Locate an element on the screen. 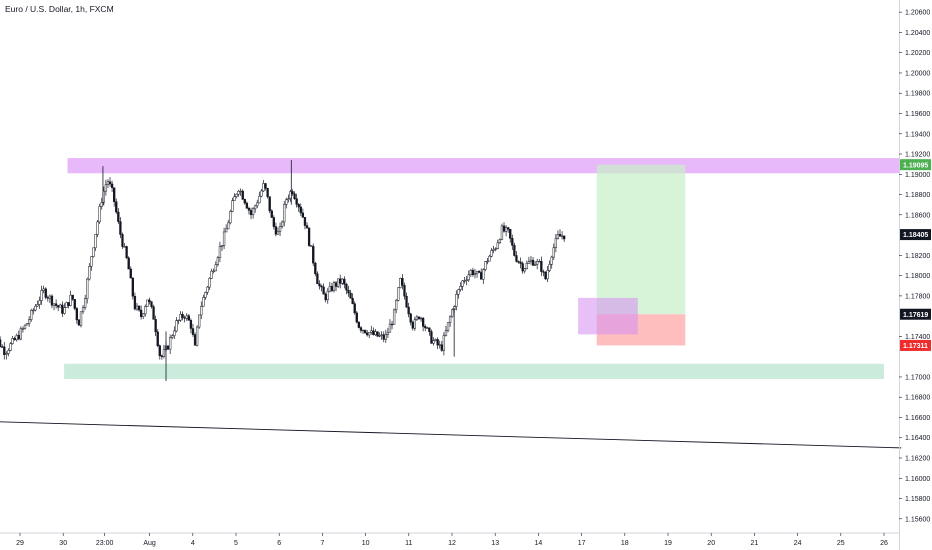 The width and height of the screenshot is (932, 550). price-tick-label: 1.17800 is located at coordinates (917, 296).